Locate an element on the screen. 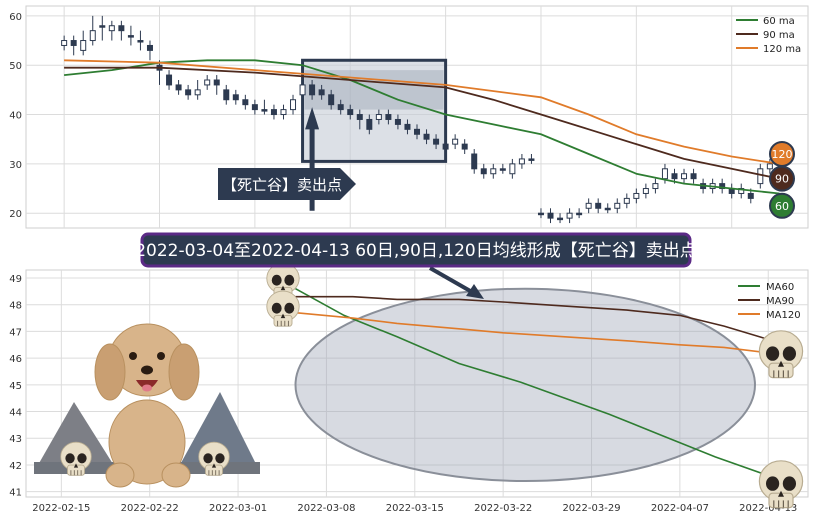 This screenshot has height=520, width=813. poodle-illustration is located at coordinates (147, 405).